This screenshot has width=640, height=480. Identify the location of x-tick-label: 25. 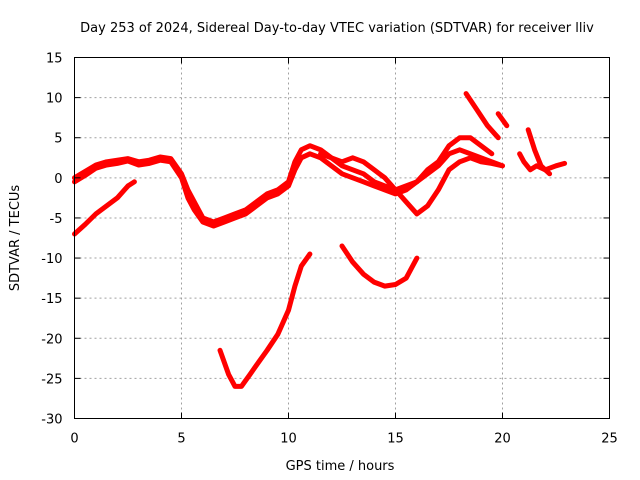
(609, 439).